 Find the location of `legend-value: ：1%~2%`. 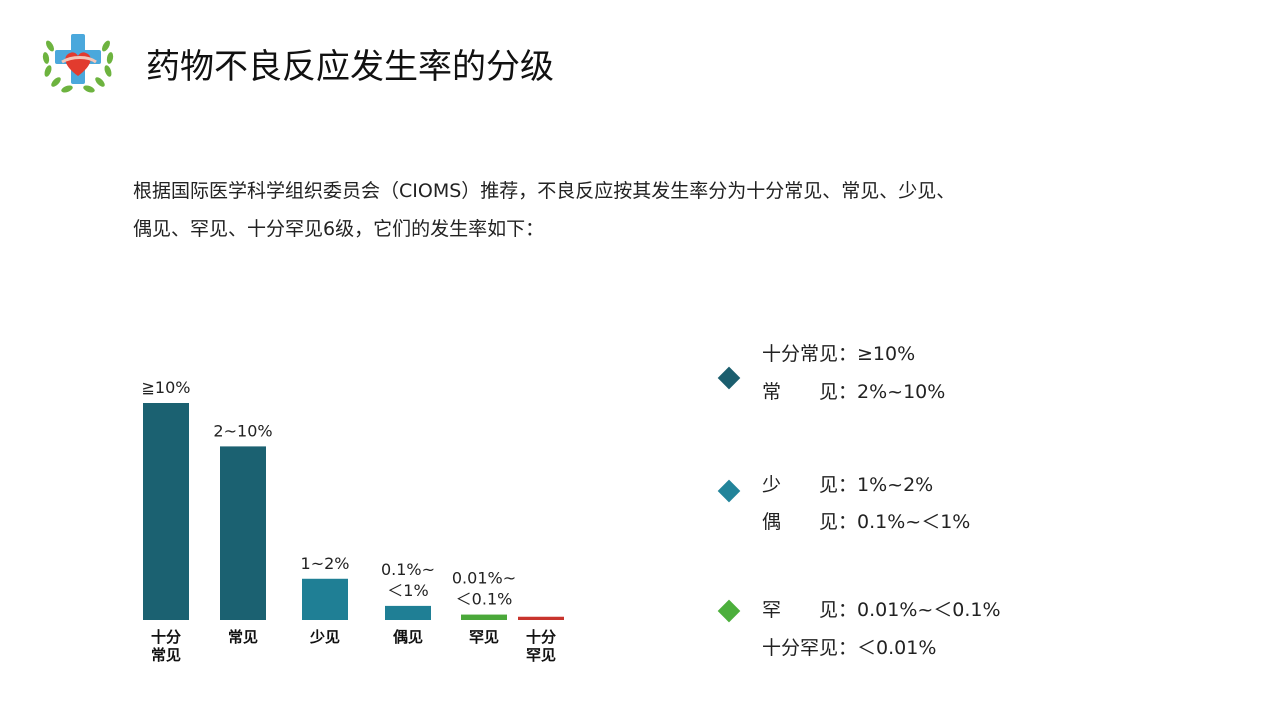

legend-value: ：1%~2% is located at coordinates (886, 485).